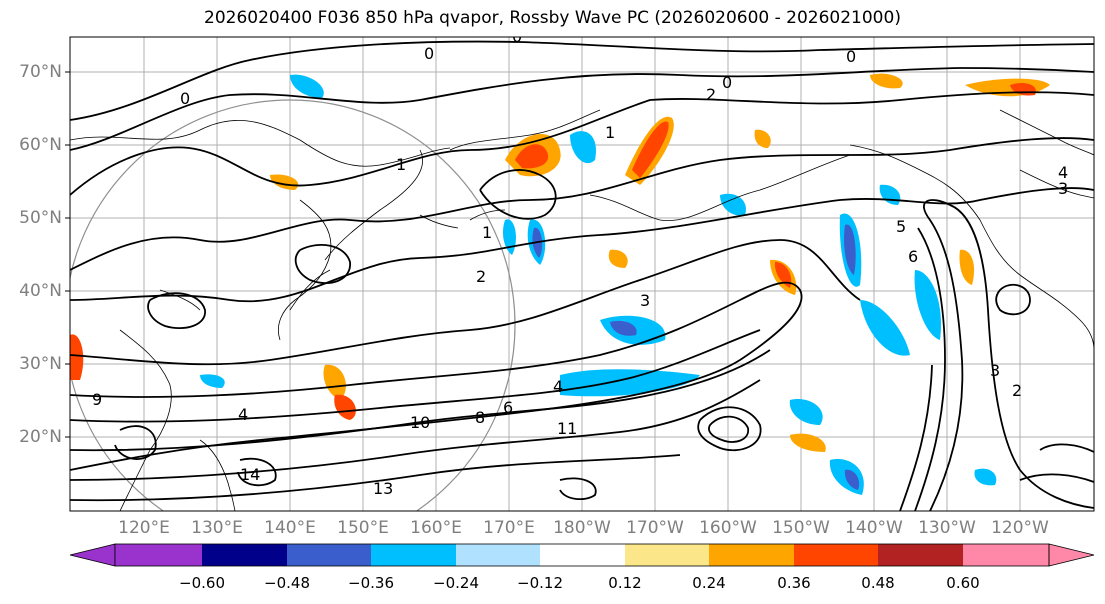 The image size is (1105, 604). I want to click on colorbar-tick-label: −0.60, so click(202, 583).